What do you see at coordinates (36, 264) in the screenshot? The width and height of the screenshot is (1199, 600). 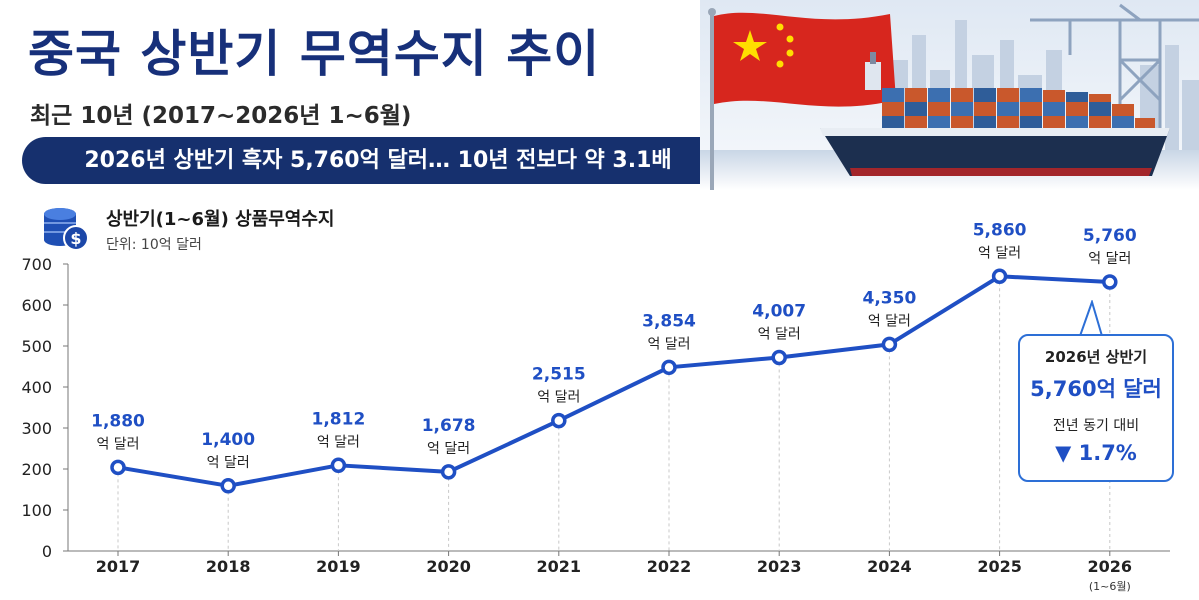 I see `y-tick-label: 700` at bounding box center [36, 264].